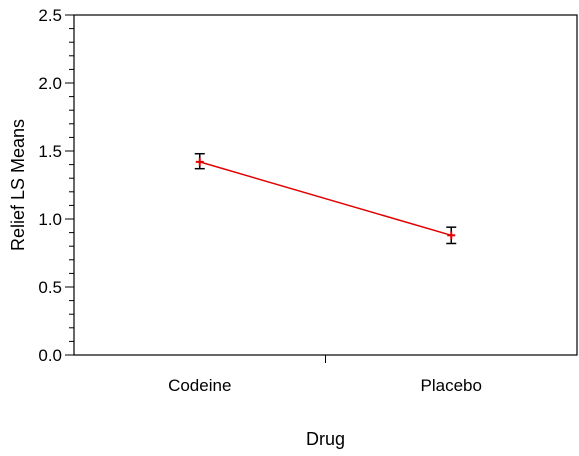 This screenshot has width=579, height=456. What do you see at coordinates (50, 151) in the screenshot?
I see `y-tick-label: 1.5` at bounding box center [50, 151].